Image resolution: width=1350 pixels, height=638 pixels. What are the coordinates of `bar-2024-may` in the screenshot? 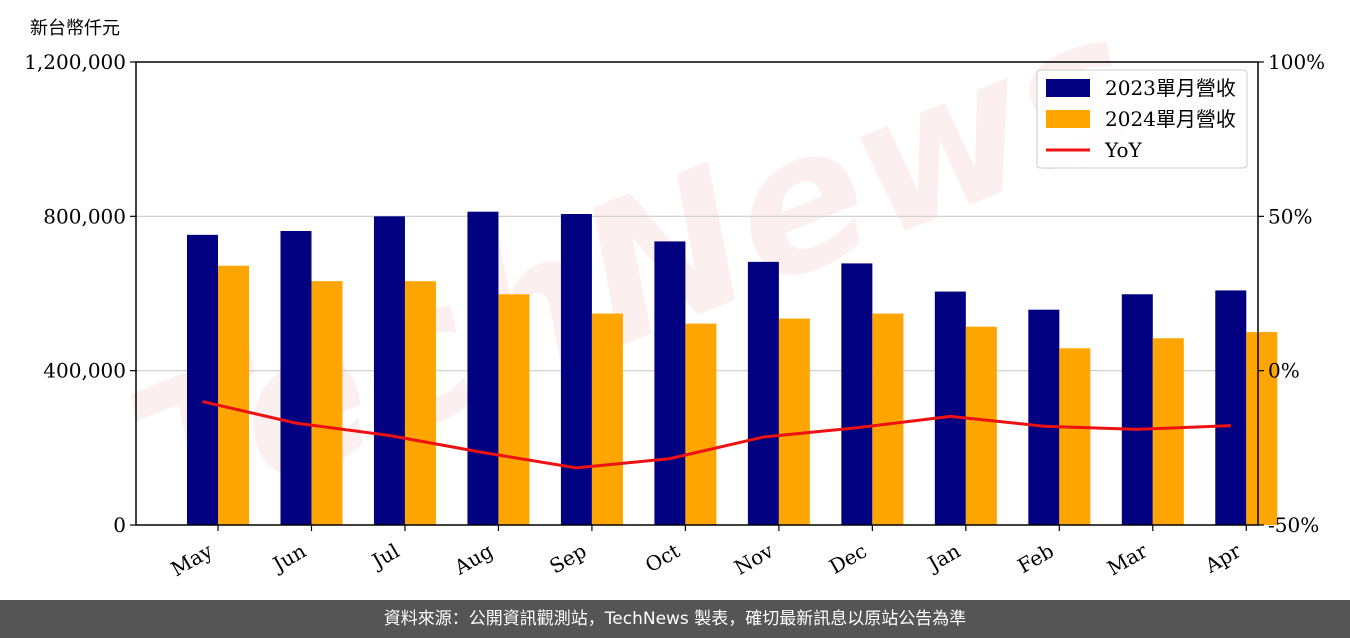 It's located at (233, 395).